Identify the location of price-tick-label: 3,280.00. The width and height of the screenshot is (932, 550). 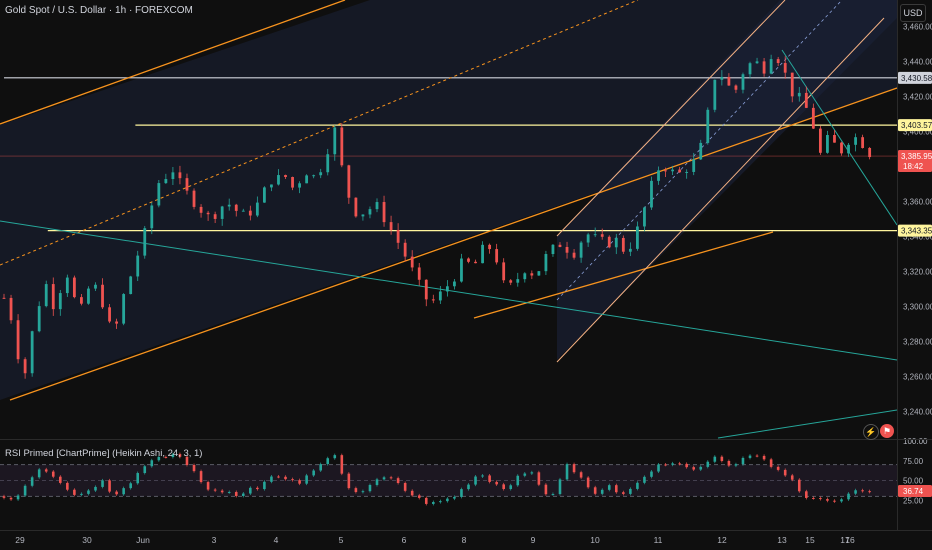
(917, 342).